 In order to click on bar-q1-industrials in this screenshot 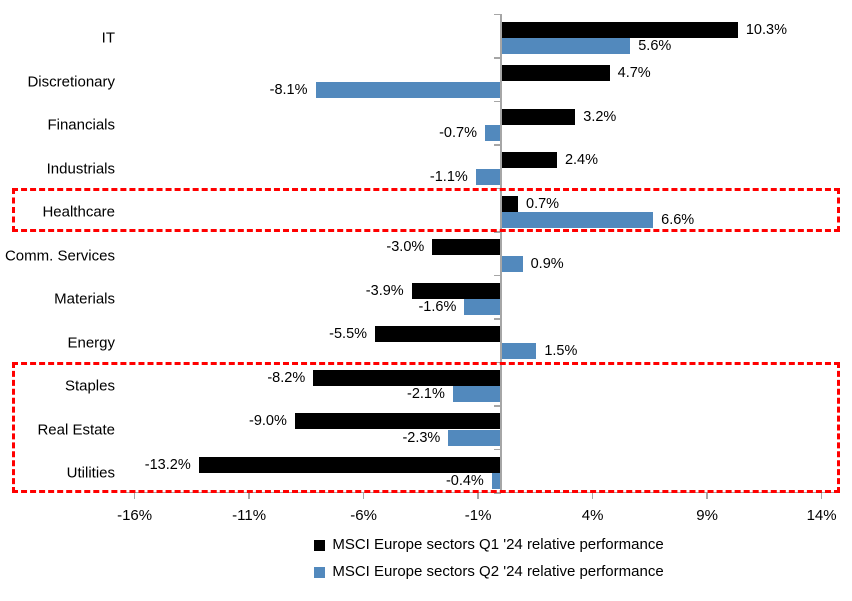, I will do `click(529, 160)`.